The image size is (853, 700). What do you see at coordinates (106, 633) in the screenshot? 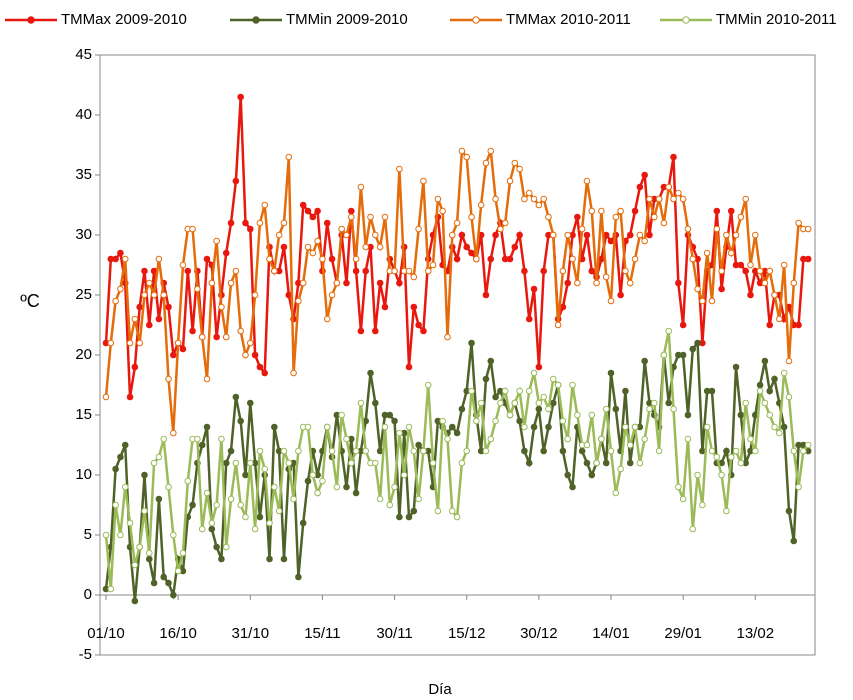
I see `x-tick-label: 01/10` at bounding box center [106, 633].